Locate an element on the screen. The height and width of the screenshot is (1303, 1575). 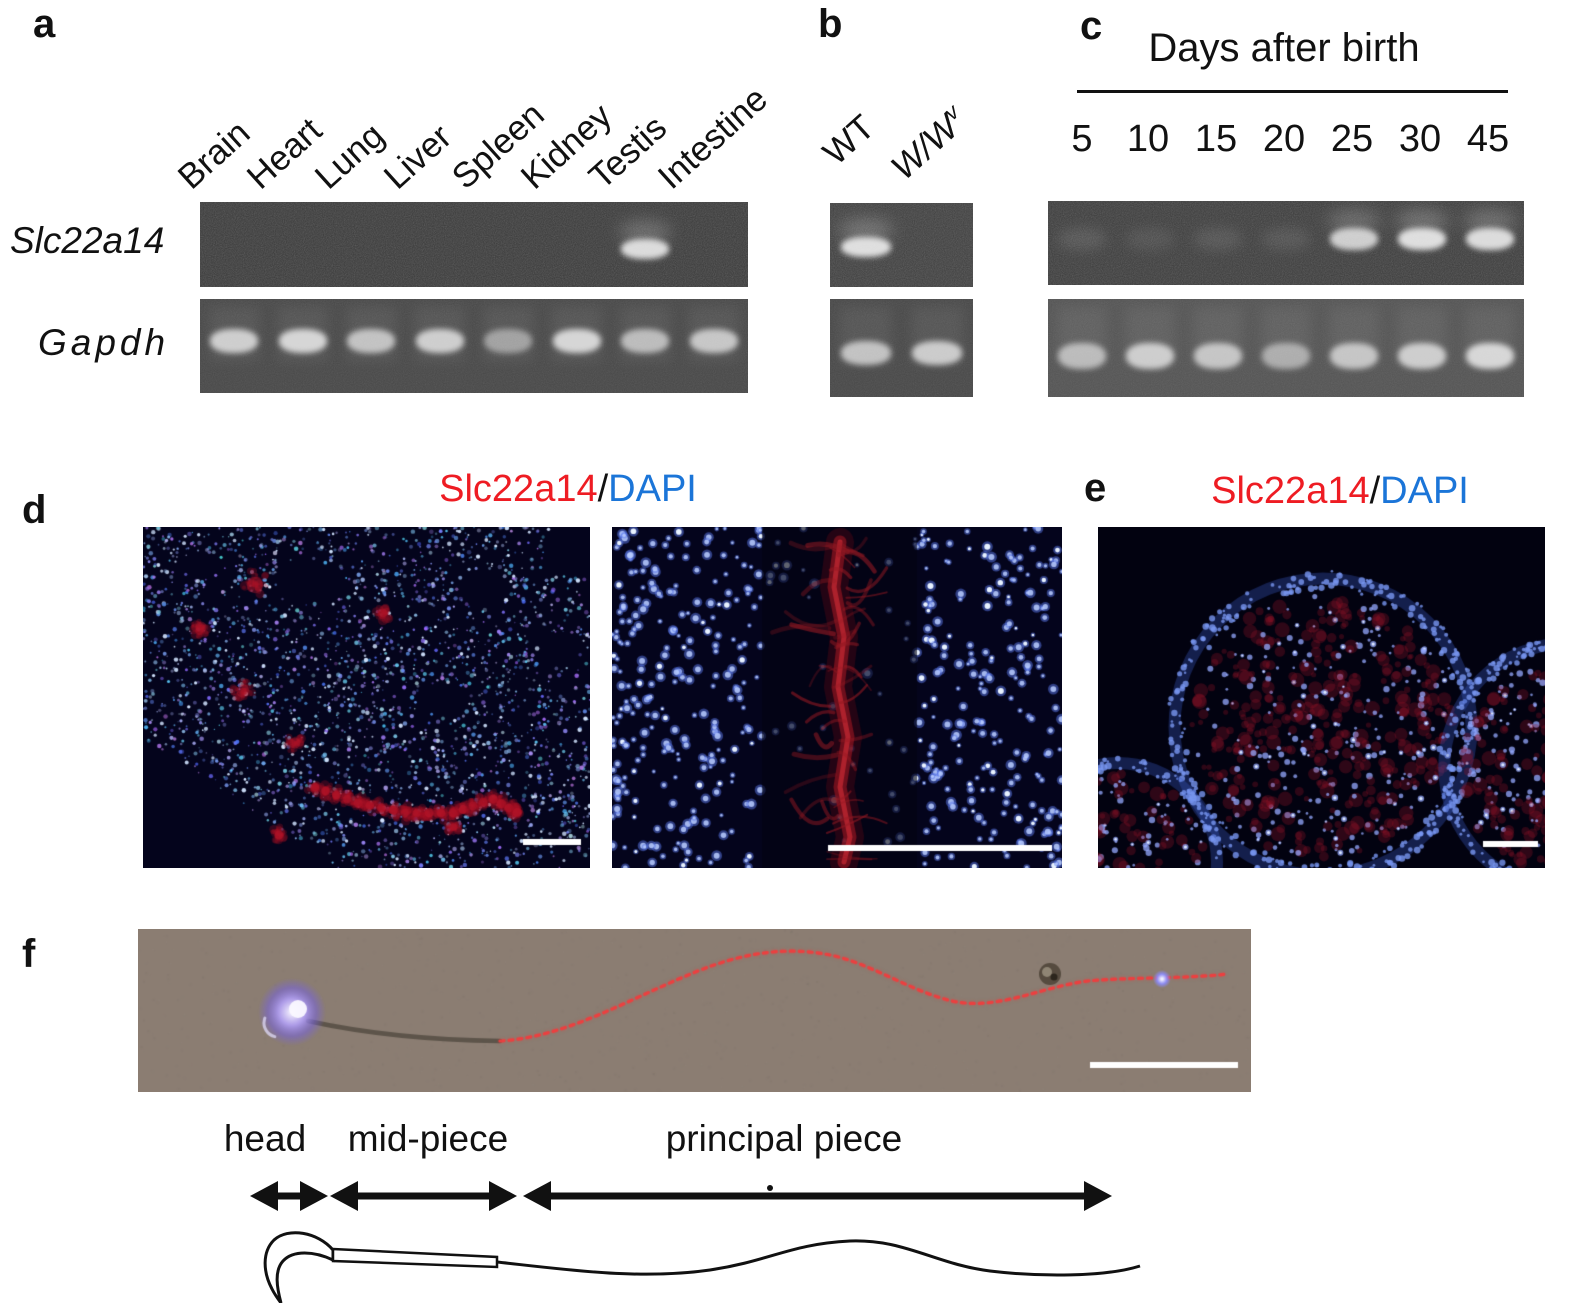
gel-b-gapdh is located at coordinates (901, 348).